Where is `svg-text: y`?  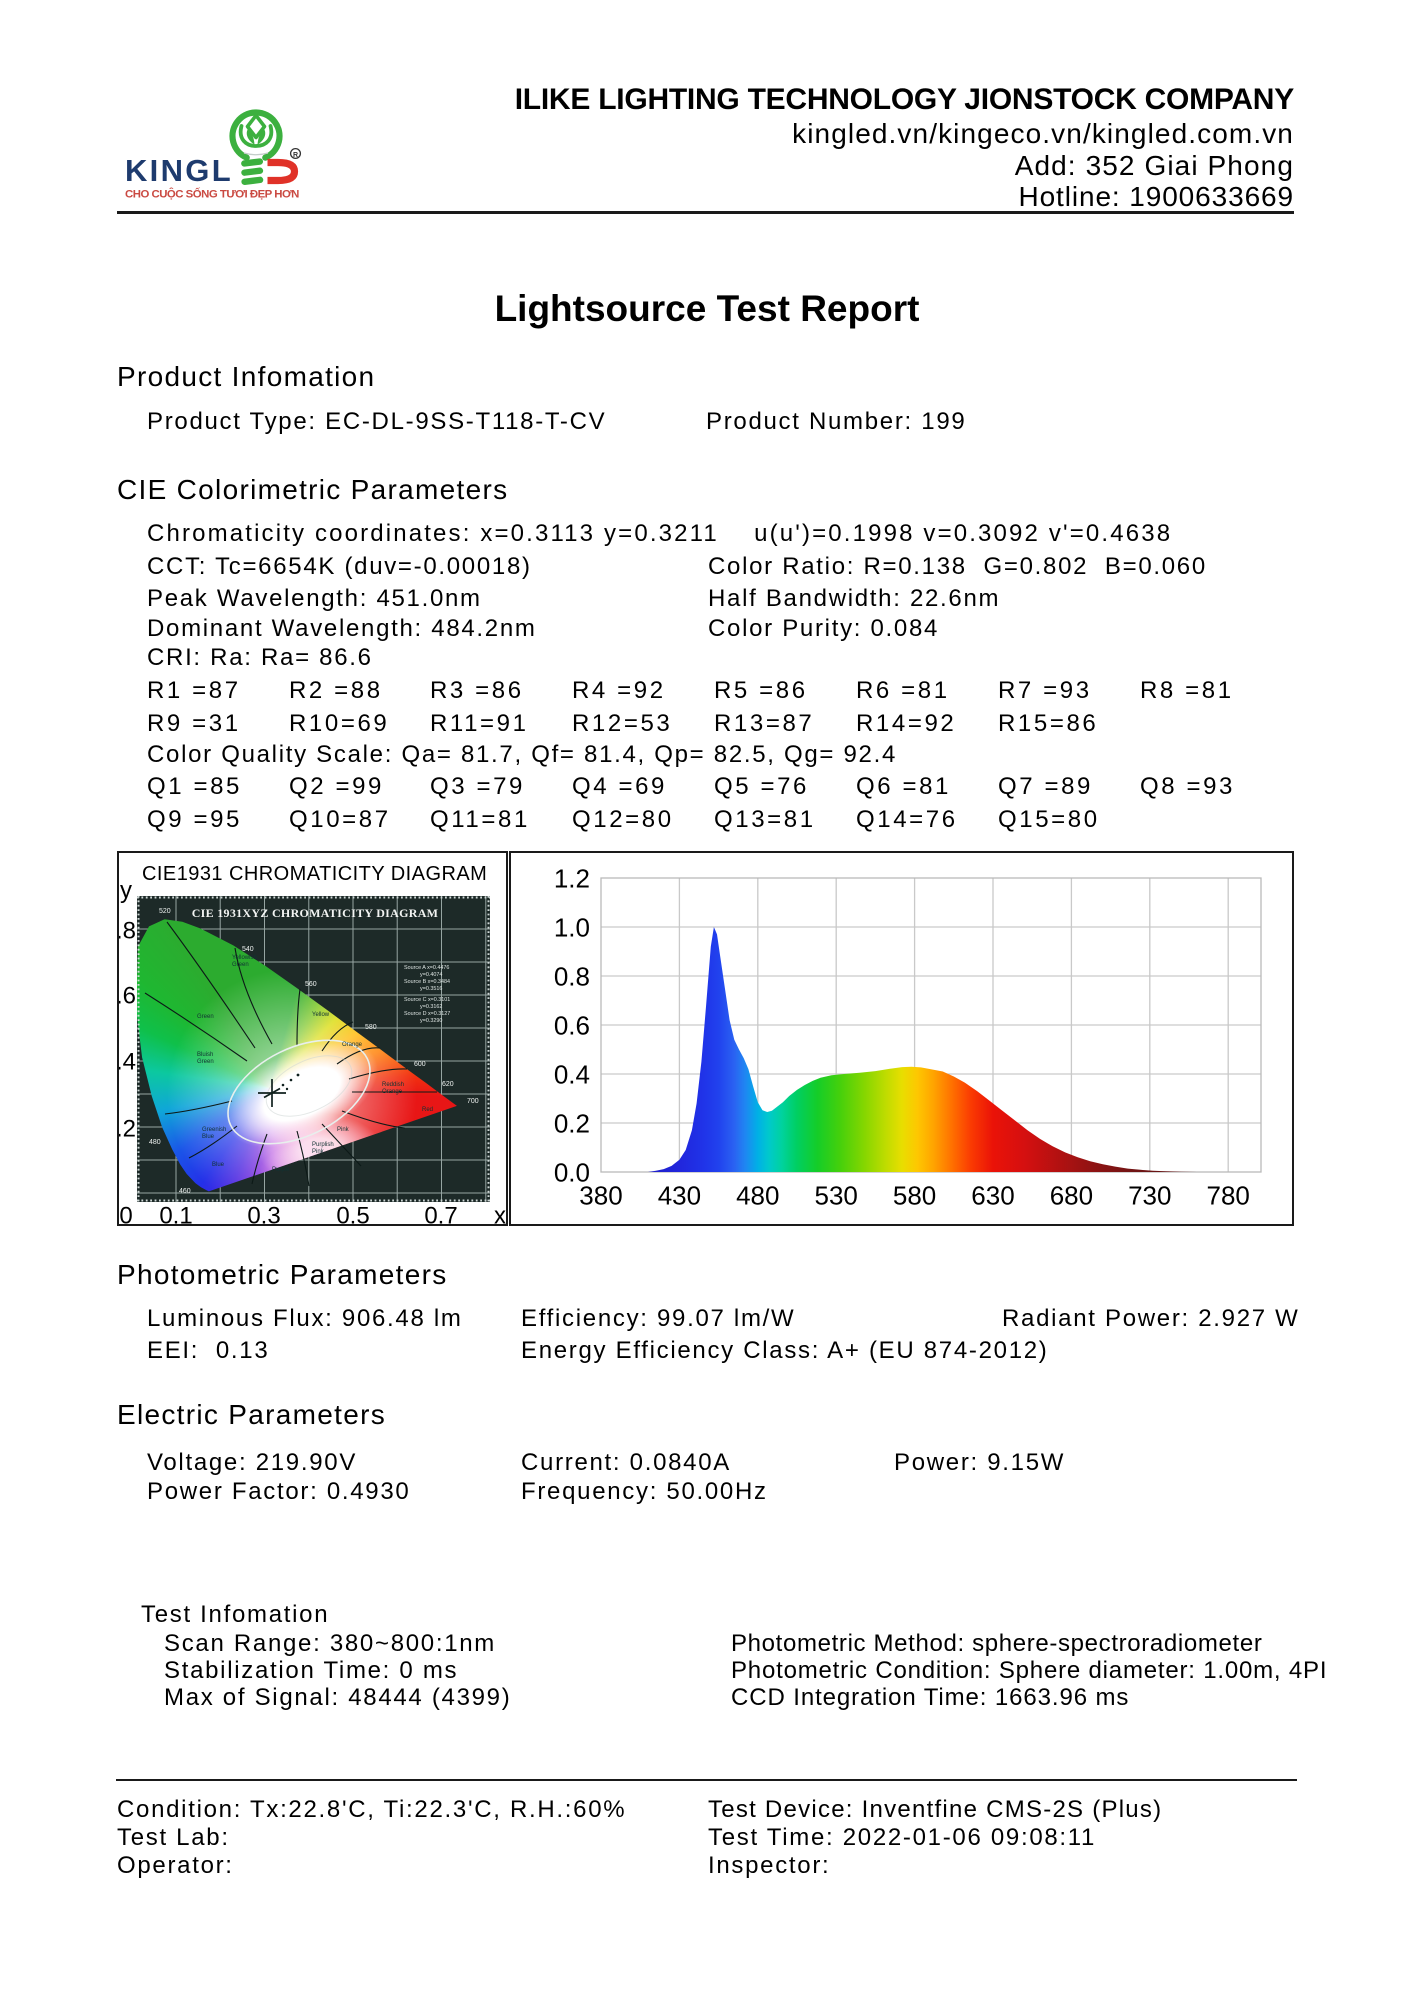
svg-text: y is located at coordinates (126, 890).